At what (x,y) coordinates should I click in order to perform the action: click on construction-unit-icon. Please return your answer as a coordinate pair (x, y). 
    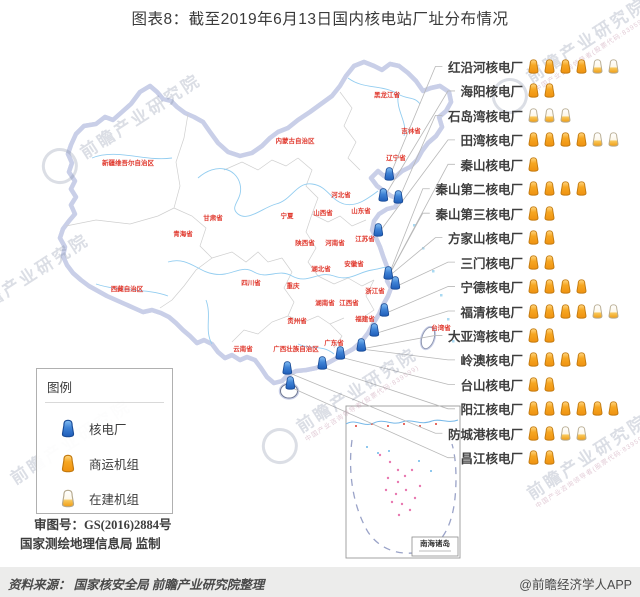
    Looking at the image, I should click on (68, 498).